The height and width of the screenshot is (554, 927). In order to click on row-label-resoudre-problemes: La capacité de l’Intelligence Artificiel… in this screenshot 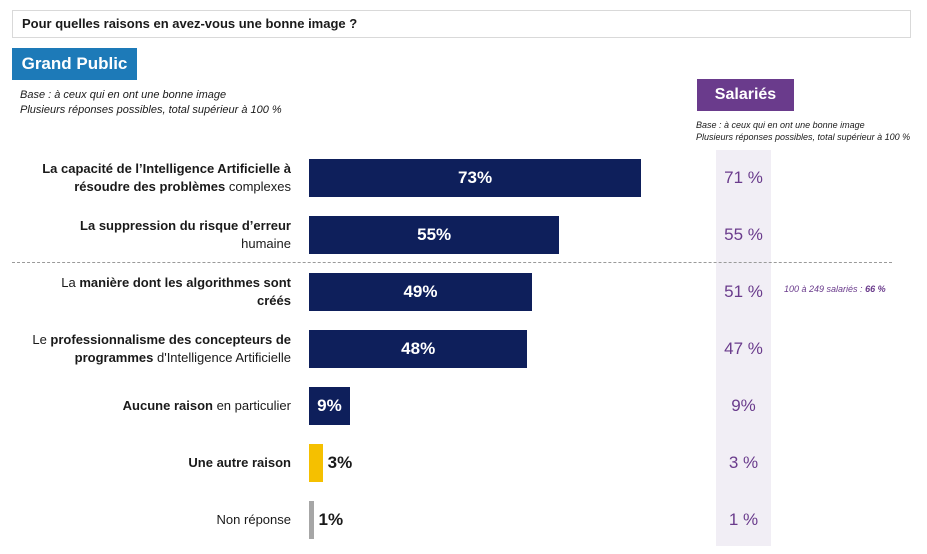, I will do `click(166, 177)`.